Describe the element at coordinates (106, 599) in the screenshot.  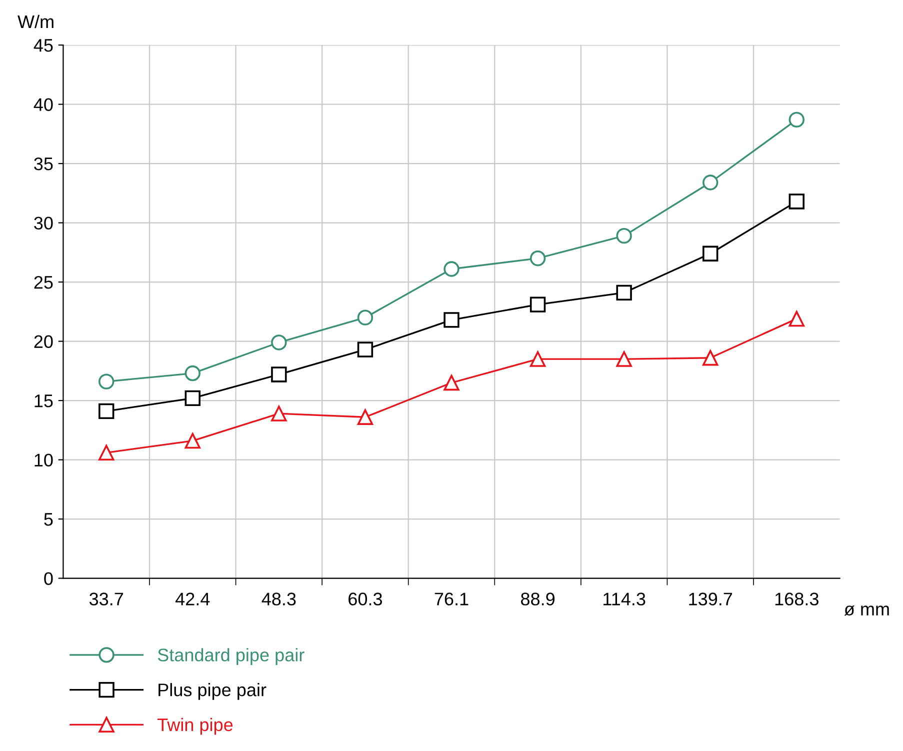
I see `x-tick-label: 33.7` at that location.